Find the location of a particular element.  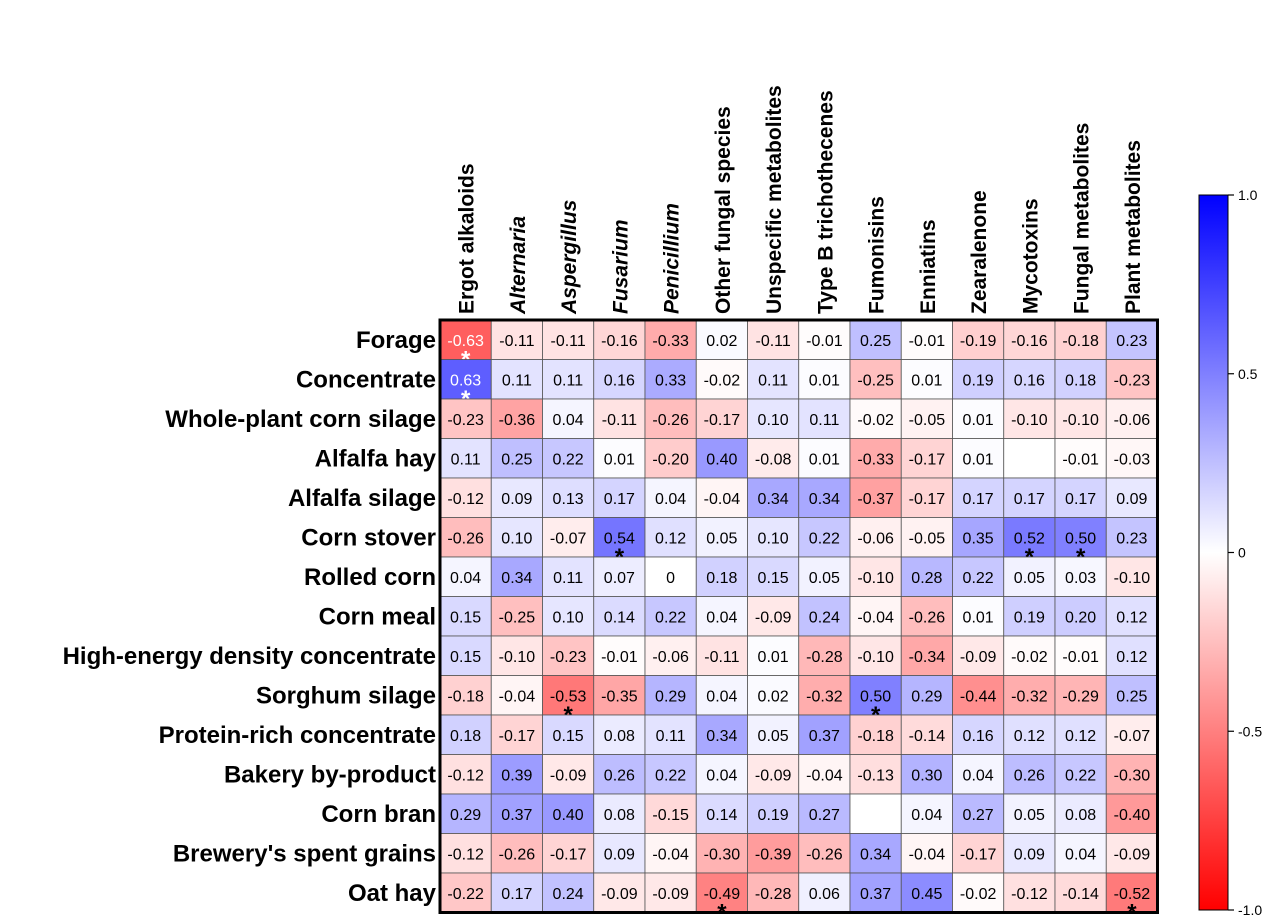

colorbar-ticks: 1.0 0.5 0 -0.5 -1.0 is located at coordinates (1245, 552).